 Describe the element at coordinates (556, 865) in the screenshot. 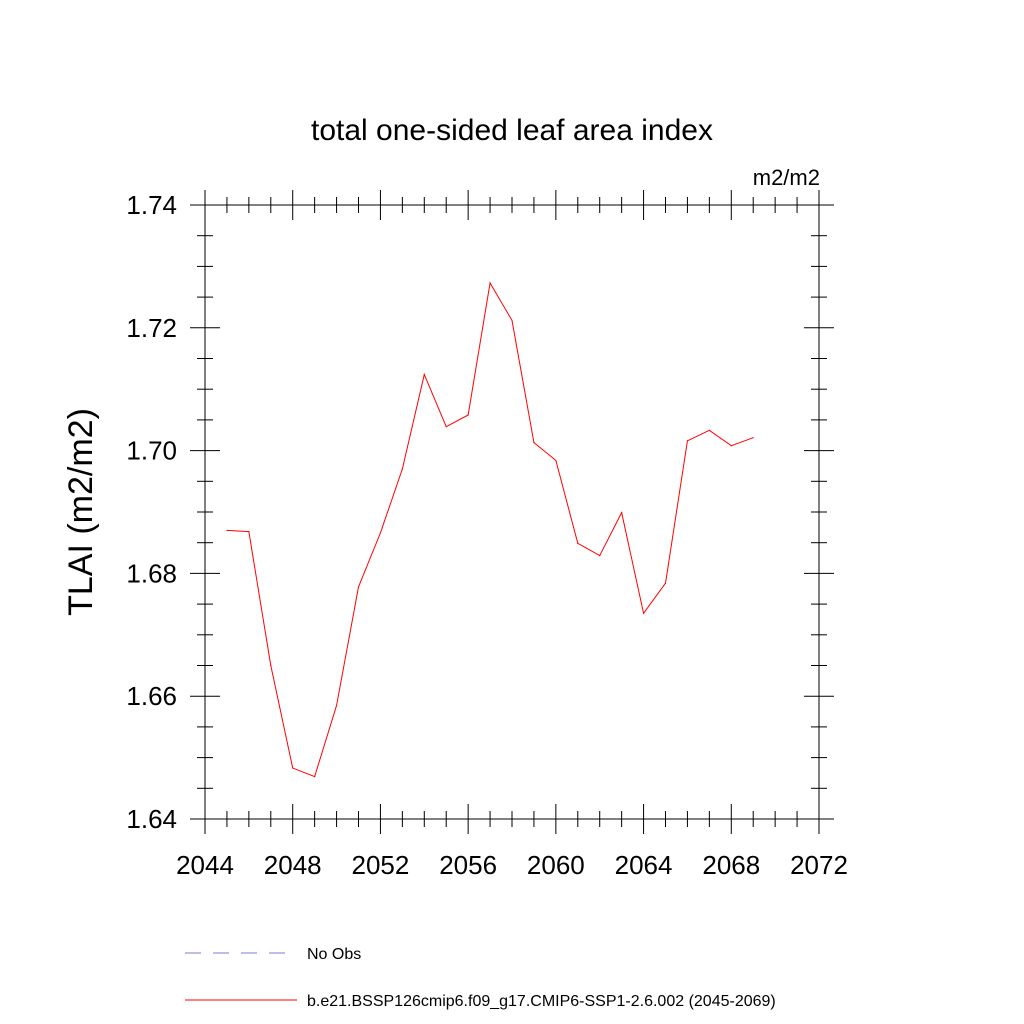

I see `x-tick-label: 2060` at that location.